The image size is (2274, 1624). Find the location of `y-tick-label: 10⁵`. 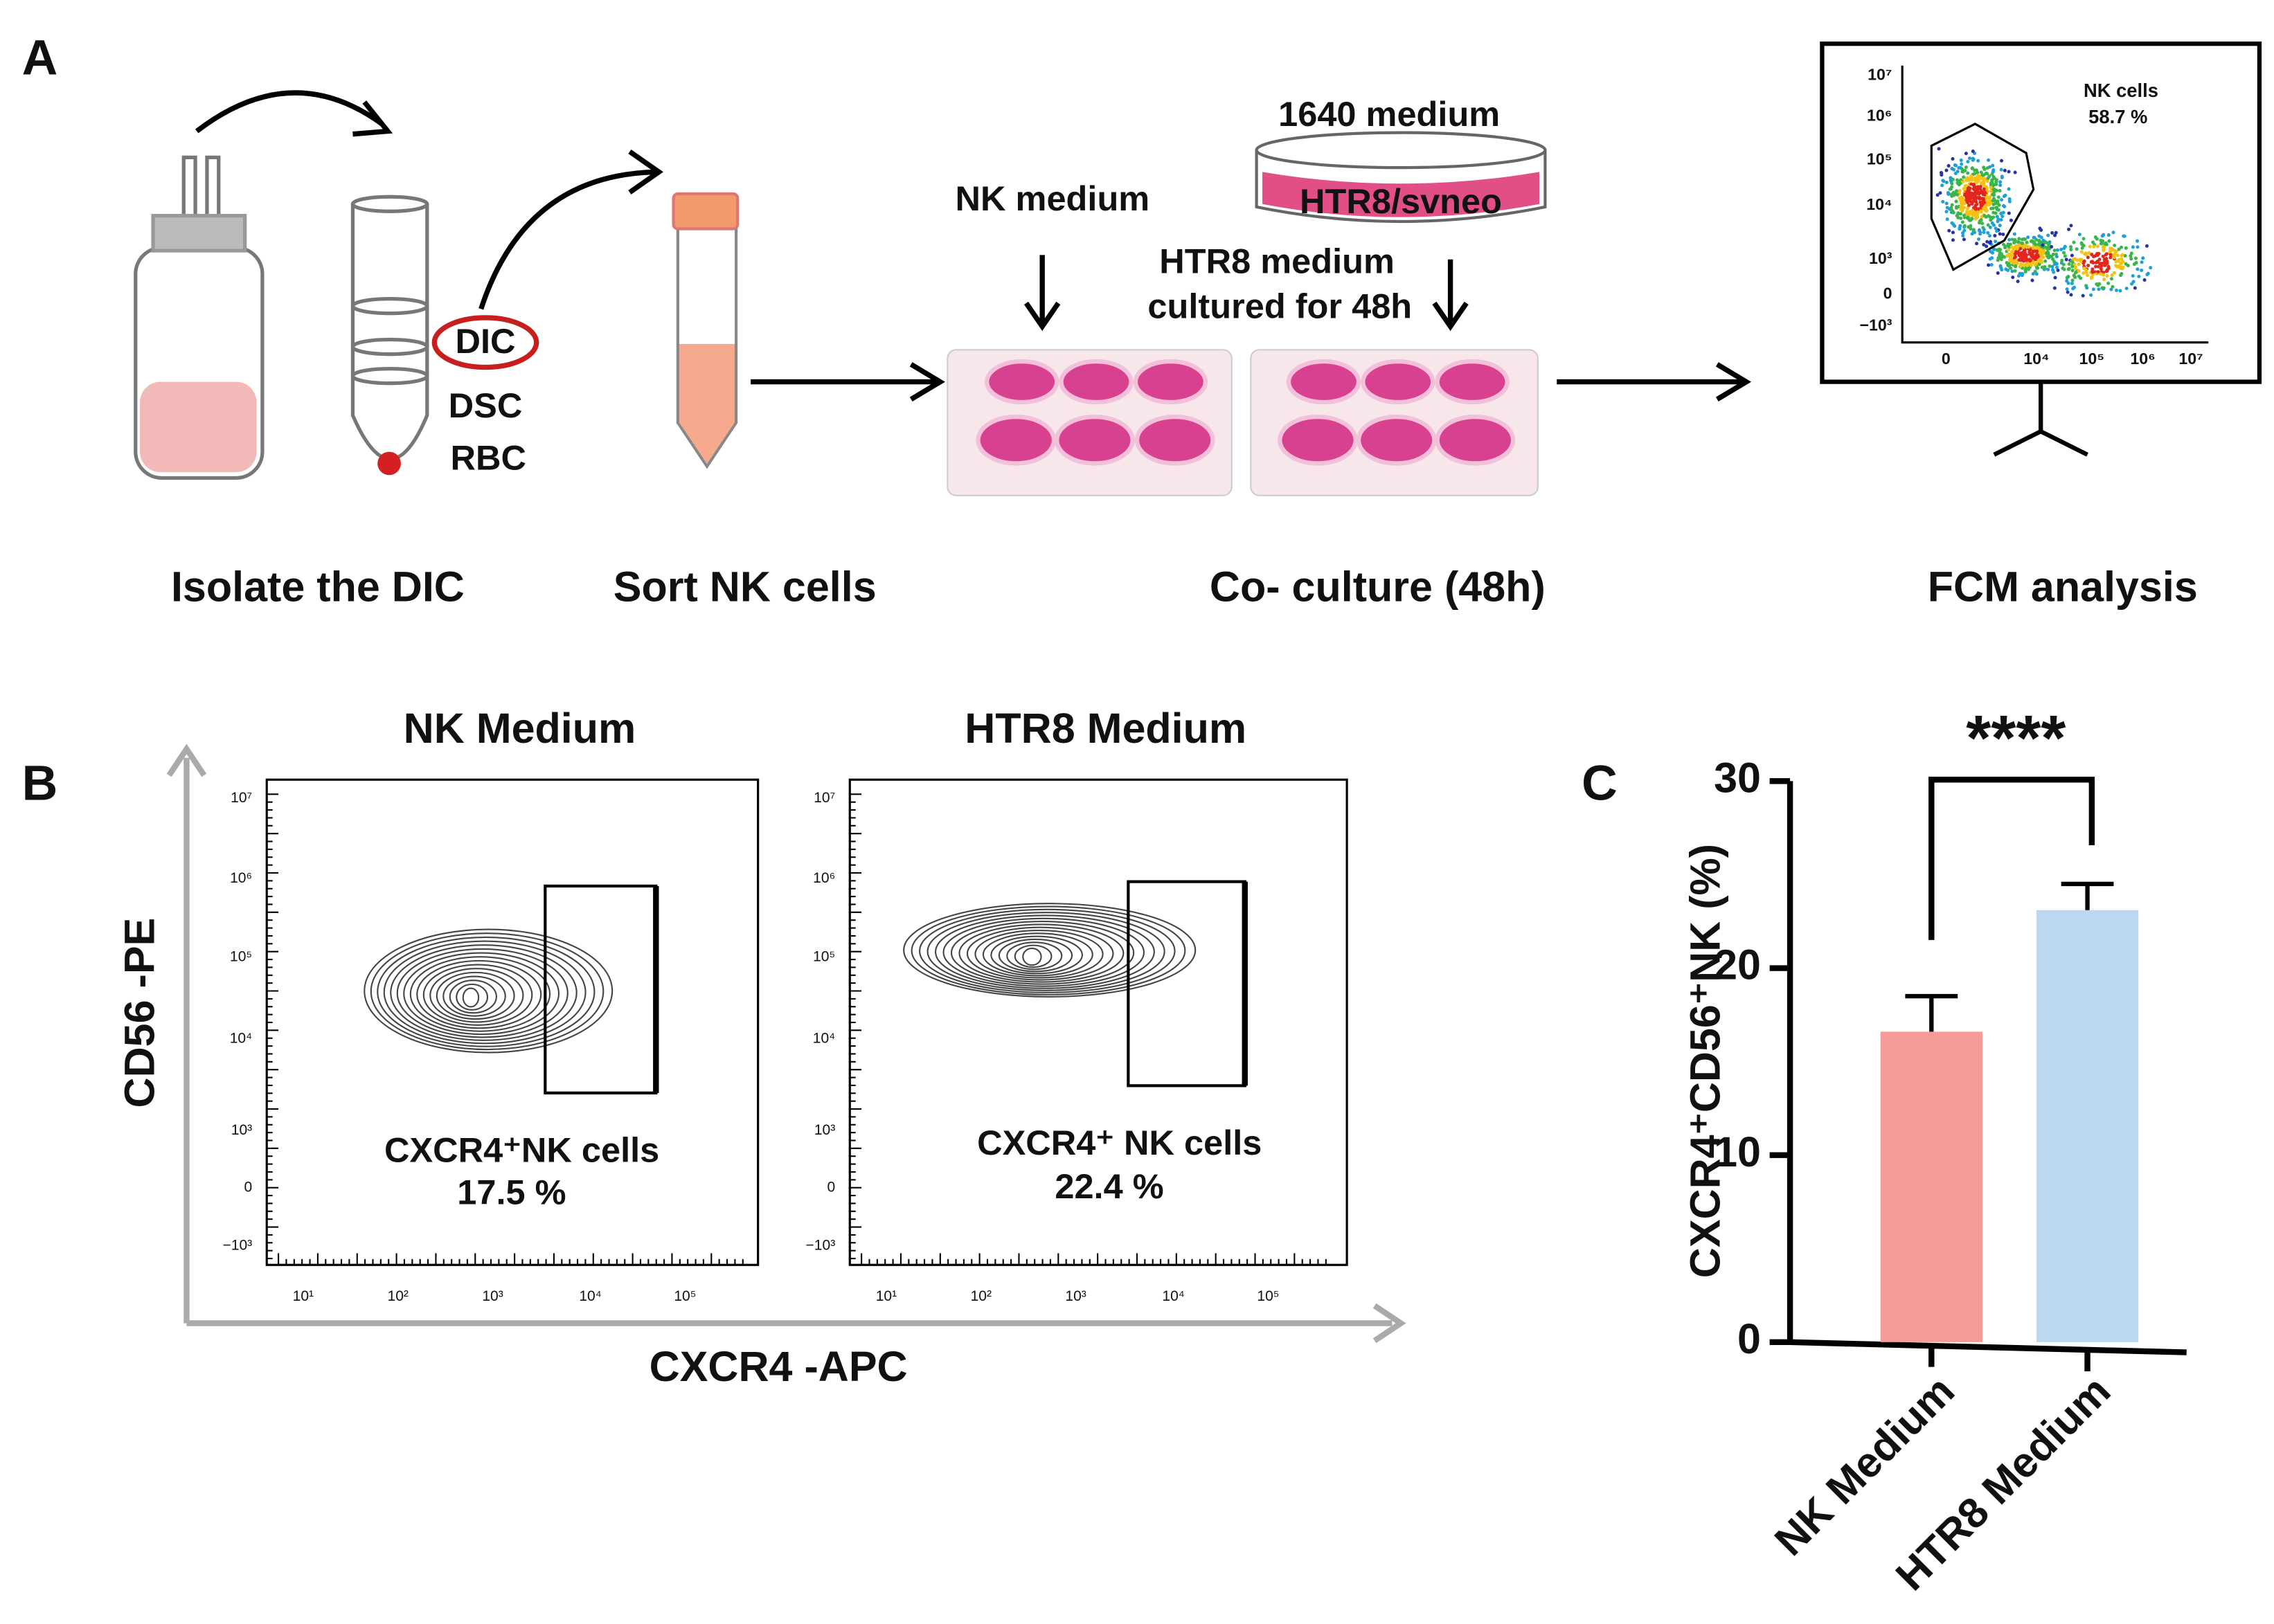

y-tick-label: 10⁵ is located at coordinates (241, 957).